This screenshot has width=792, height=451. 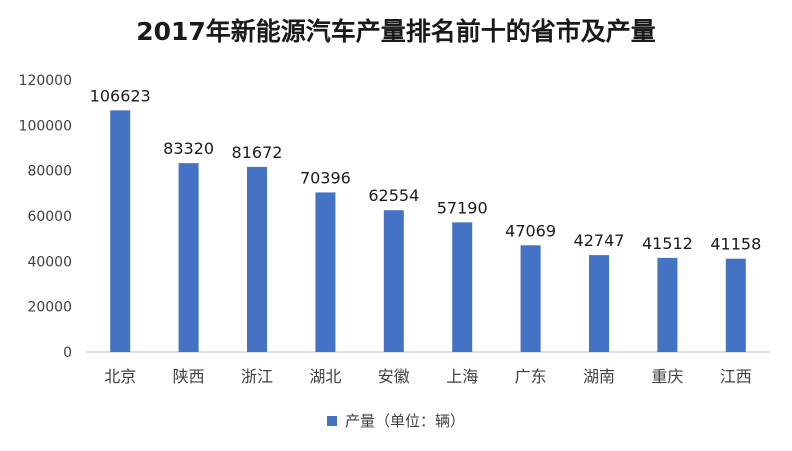 What do you see at coordinates (404, 421) in the screenshot?
I see `legend-label: 产量（单位：辆）` at bounding box center [404, 421].